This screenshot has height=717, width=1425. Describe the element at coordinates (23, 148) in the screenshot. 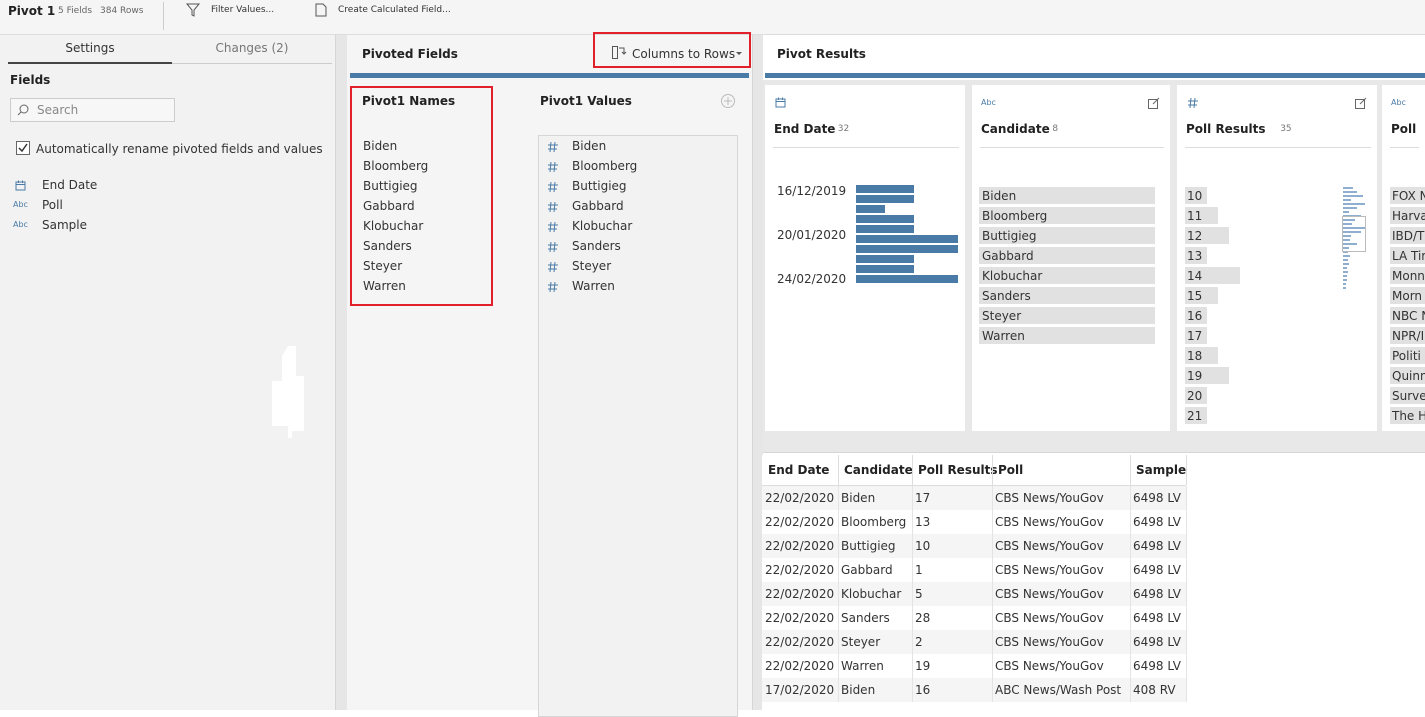

I see `checkbox` at that location.